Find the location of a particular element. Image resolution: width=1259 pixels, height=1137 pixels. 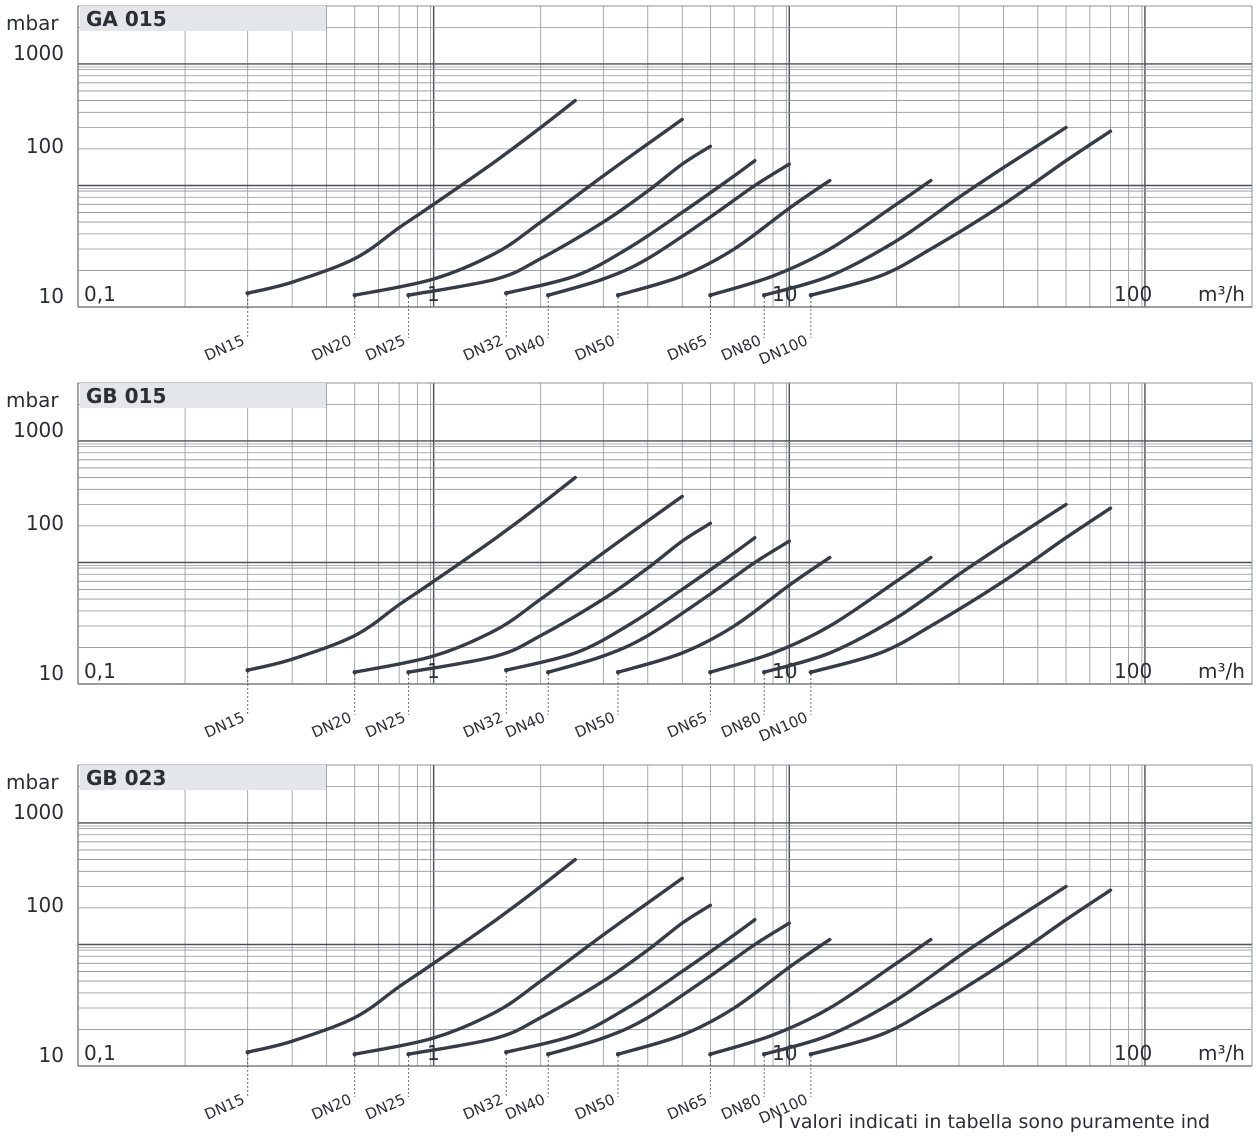

chart-title: GB 015 is located at coordinates (126, 396).